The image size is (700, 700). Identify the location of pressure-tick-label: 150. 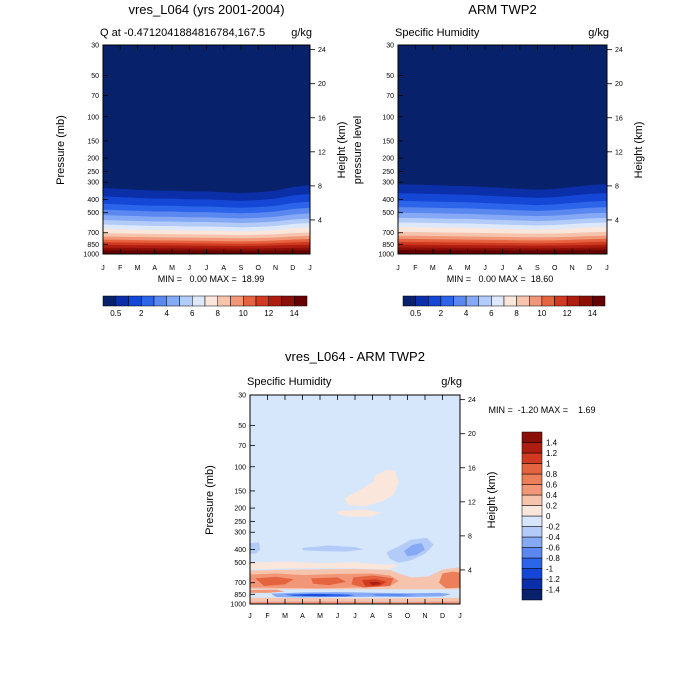
(93, 141).